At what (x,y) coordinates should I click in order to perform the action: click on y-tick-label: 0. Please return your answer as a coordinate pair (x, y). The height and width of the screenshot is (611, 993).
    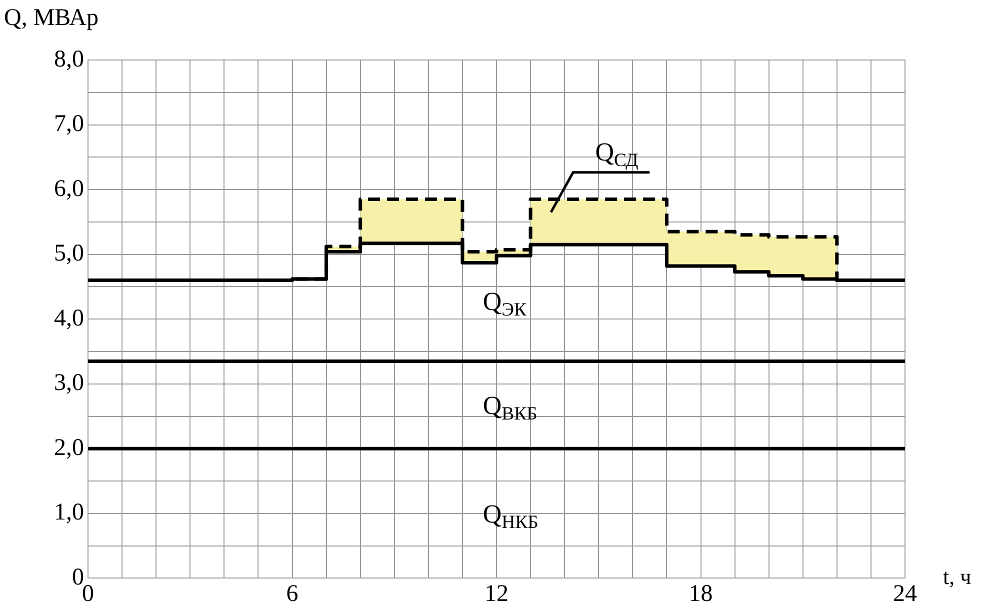
    Looking at the image, I should click on (78, 577).